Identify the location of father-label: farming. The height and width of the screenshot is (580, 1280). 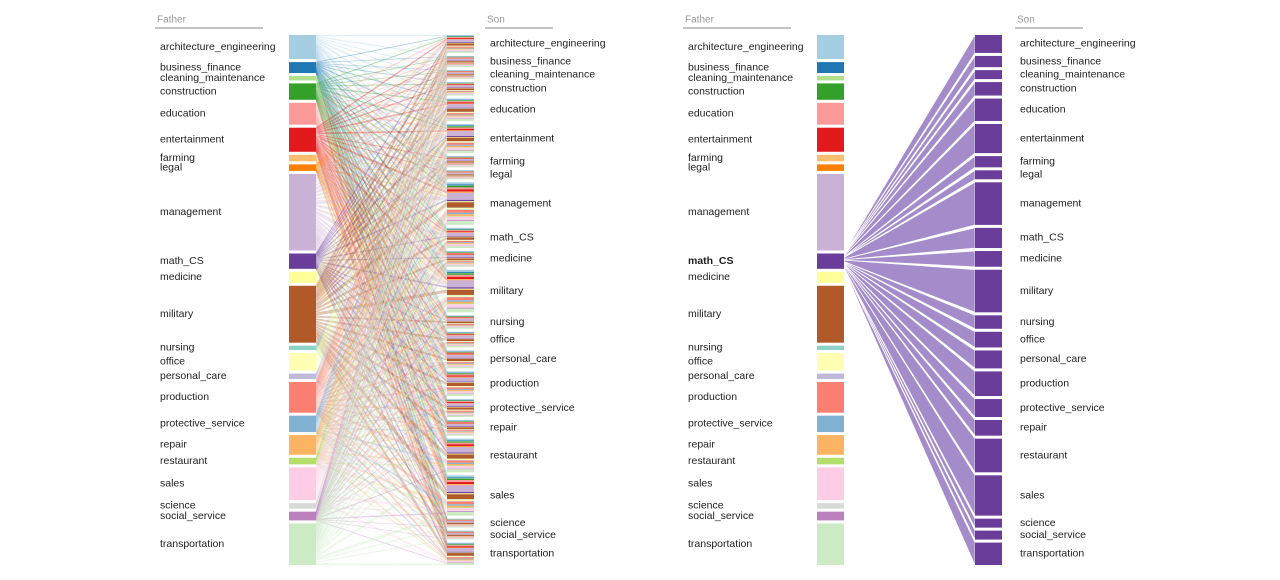
(177, 158).